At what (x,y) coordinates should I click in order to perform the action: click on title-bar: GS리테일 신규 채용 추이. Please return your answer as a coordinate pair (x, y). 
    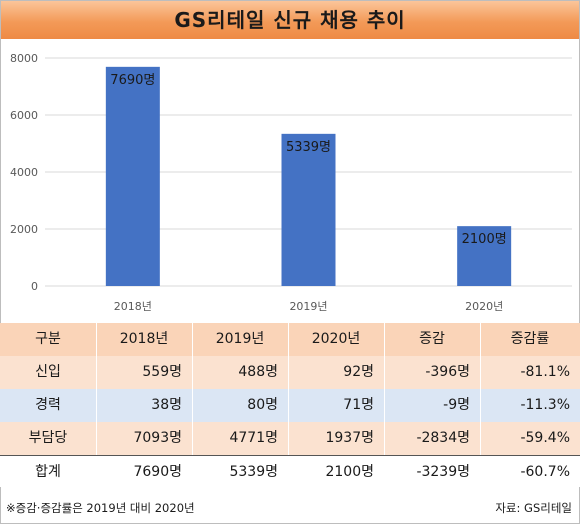
    Looking at the image, I should click on (290, 20).